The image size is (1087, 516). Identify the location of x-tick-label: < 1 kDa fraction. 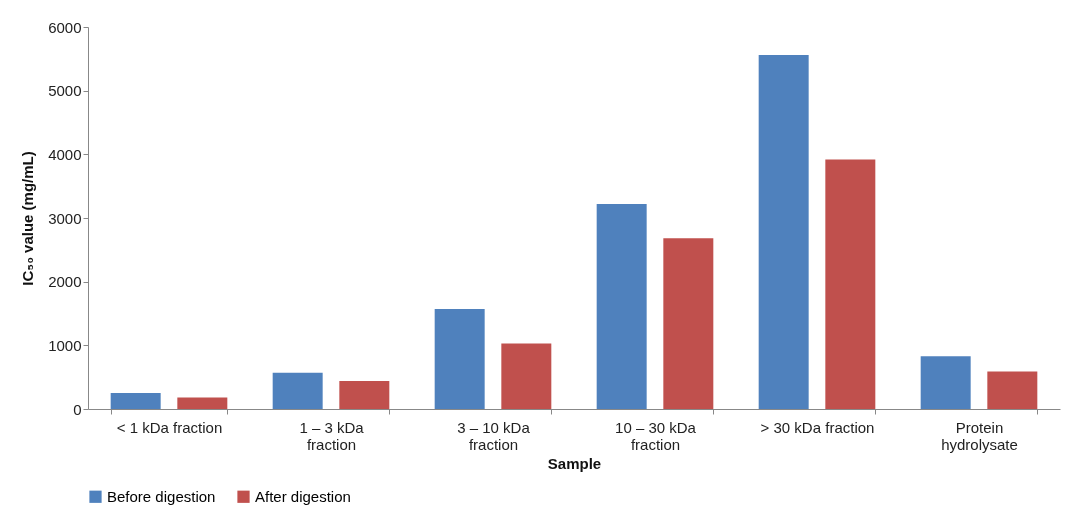
(169, 427).